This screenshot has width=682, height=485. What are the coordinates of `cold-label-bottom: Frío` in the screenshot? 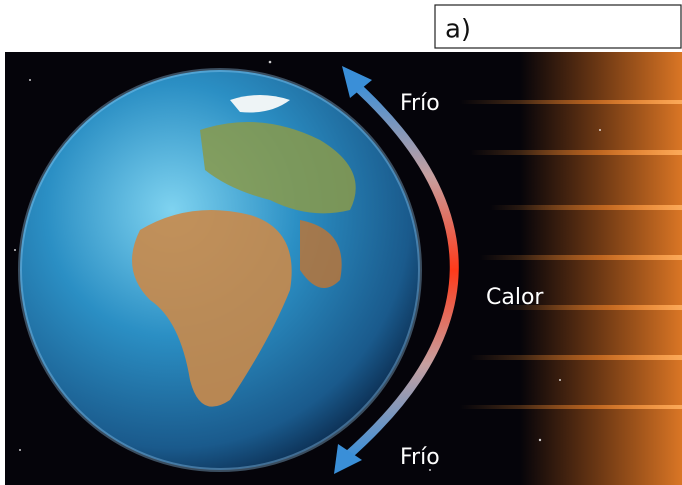 It's located at (420, 457).